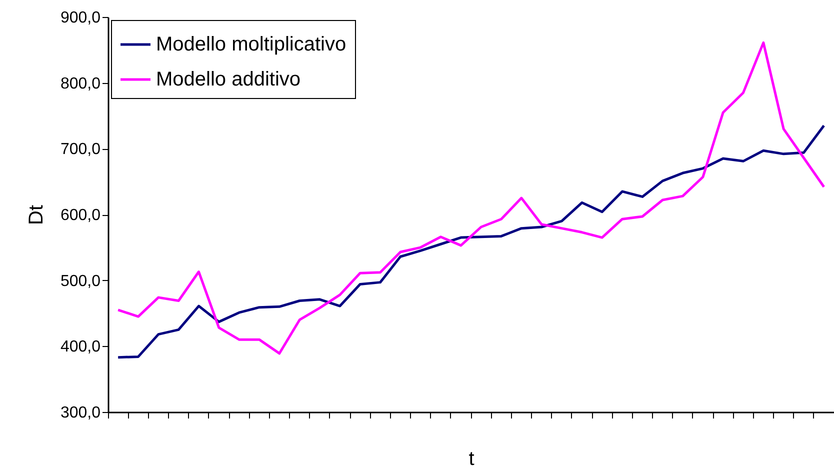  Describe the element at coordinates (228, 79) in the screenshot. I see `legend-label: Modello additivo` at that location.